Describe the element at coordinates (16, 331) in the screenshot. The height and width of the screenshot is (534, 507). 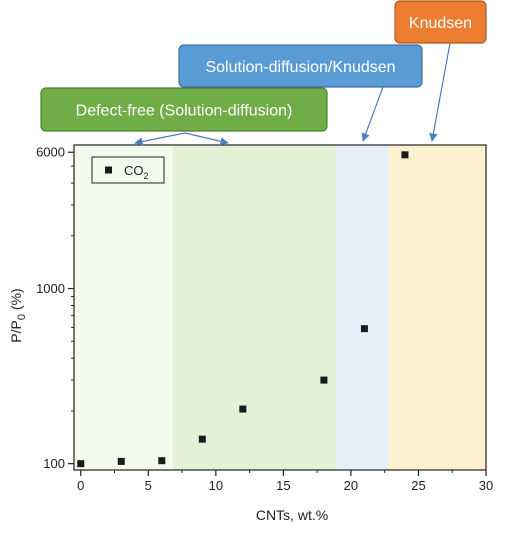
I see `y-axis-label-main: P/P` at that location.